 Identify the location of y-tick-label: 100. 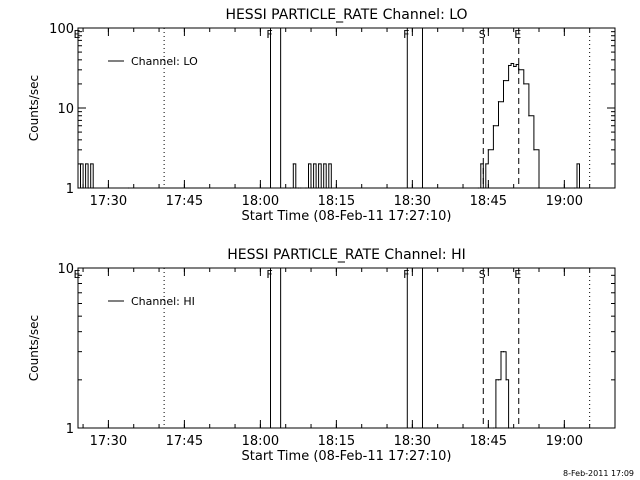
(61, 29).